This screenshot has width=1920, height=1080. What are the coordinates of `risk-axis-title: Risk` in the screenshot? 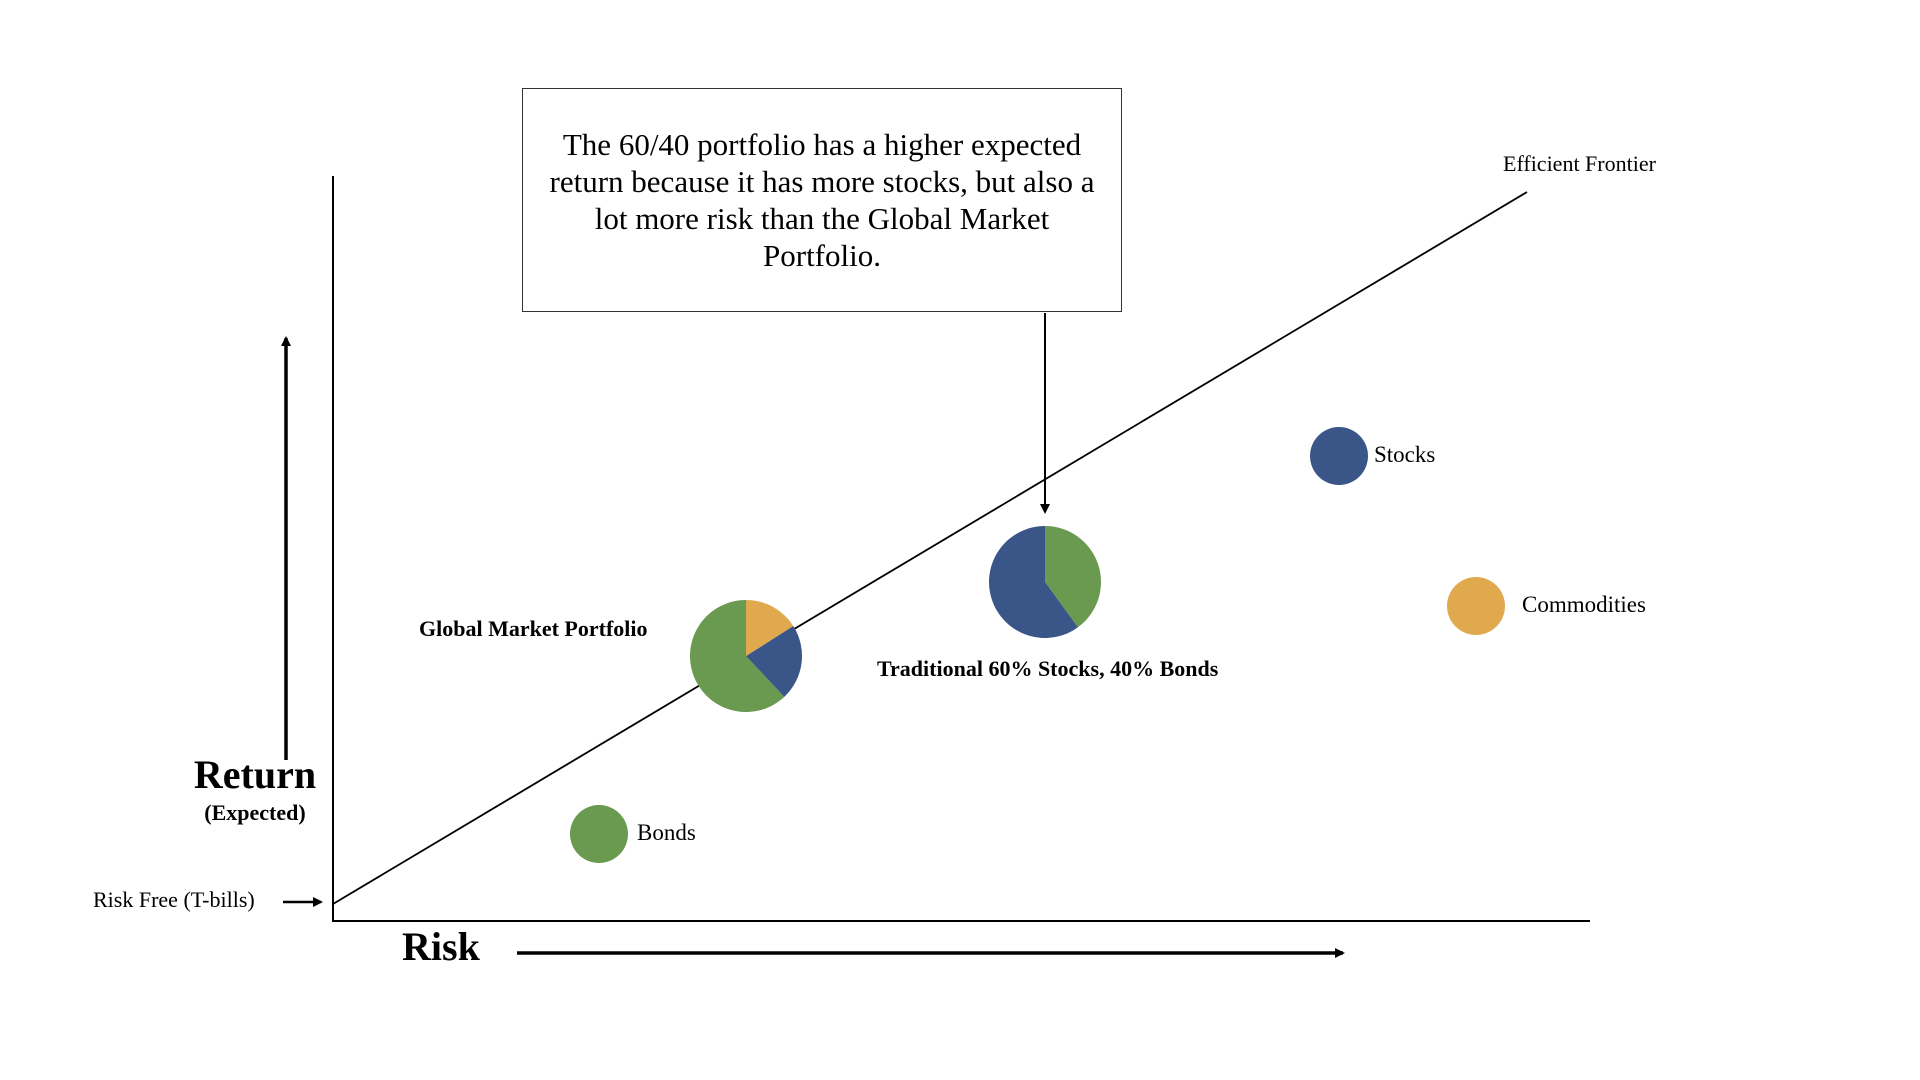 It's located at (441, 946).